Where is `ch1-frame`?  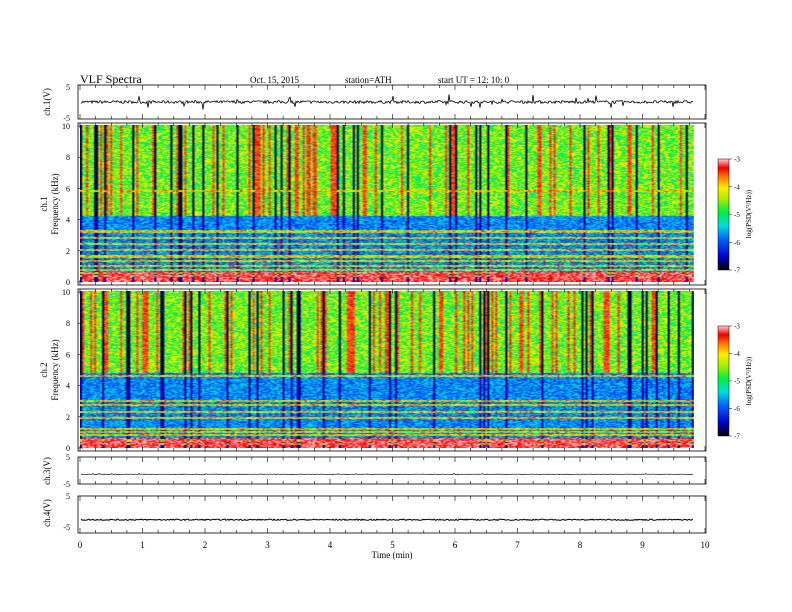 ch1-frame is located at coordinates (392, 102).